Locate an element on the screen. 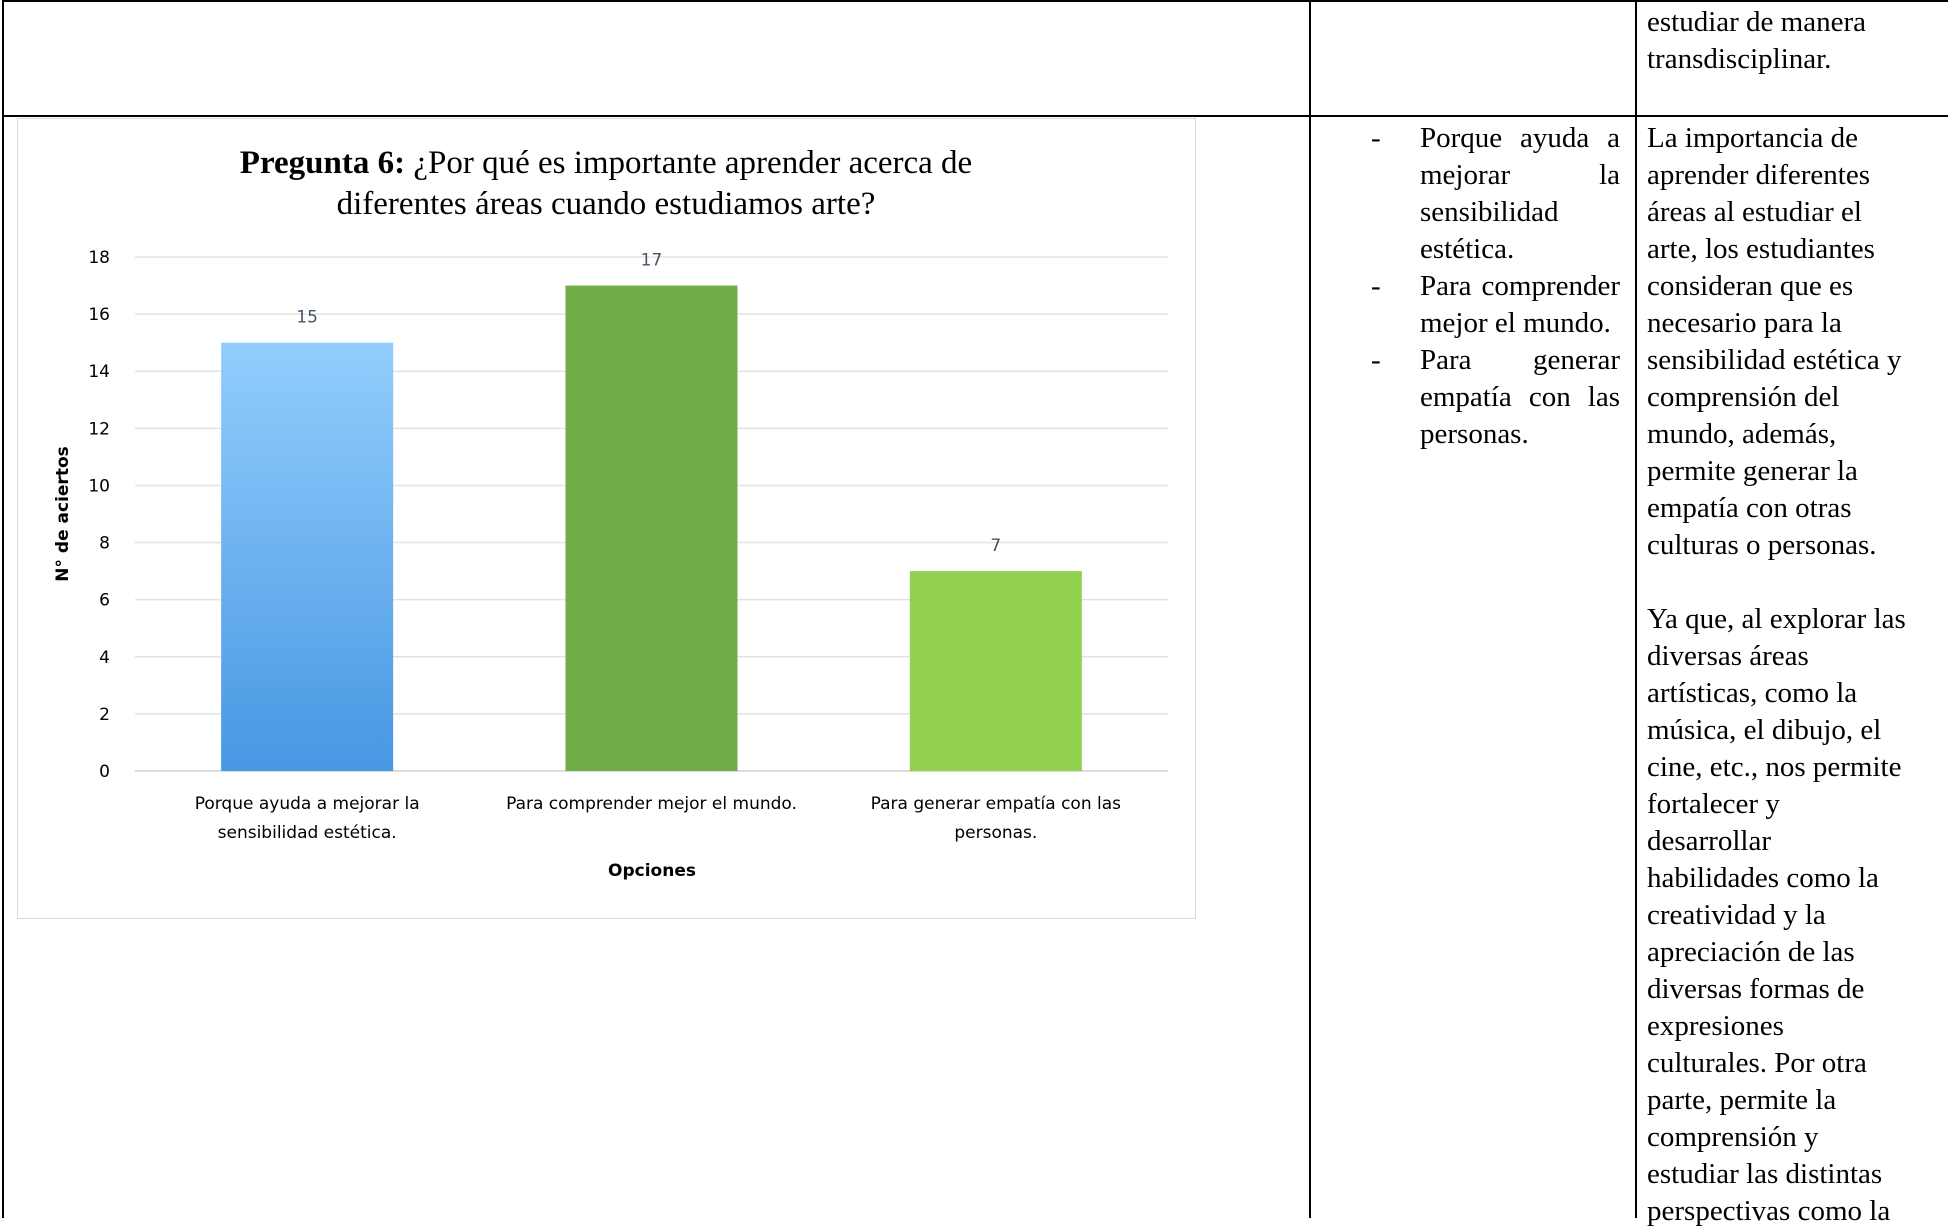 This screenshot has width=1948, height=1230. list-item-text: Para generar empatía con las personas. is located at coordinates (1520, 397).